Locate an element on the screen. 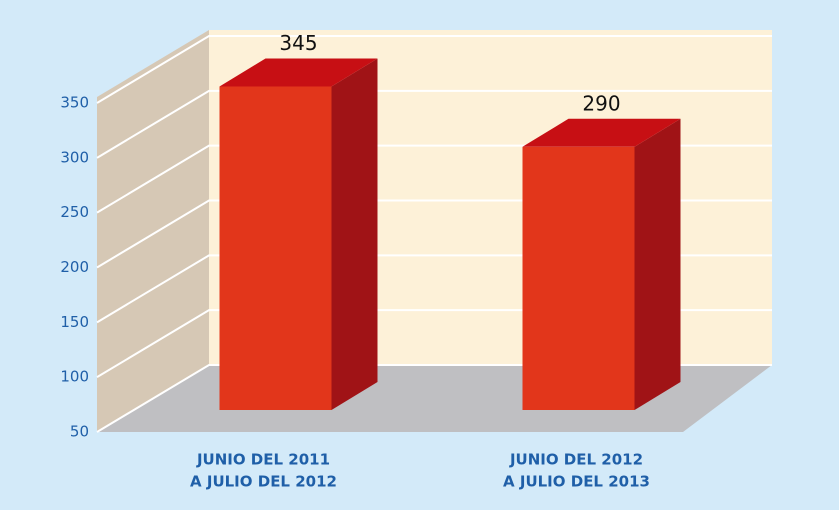 This screenshot has height=510, width=839. y-tick-label: 250 is located at coordinates (74, 212).